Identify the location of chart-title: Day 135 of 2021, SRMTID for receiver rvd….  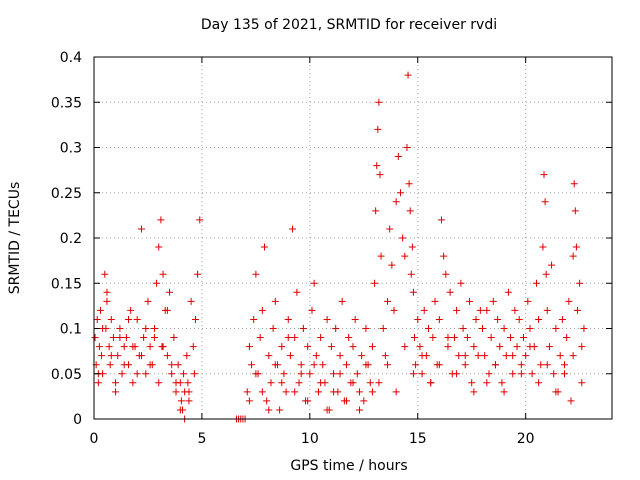
(349, 25).